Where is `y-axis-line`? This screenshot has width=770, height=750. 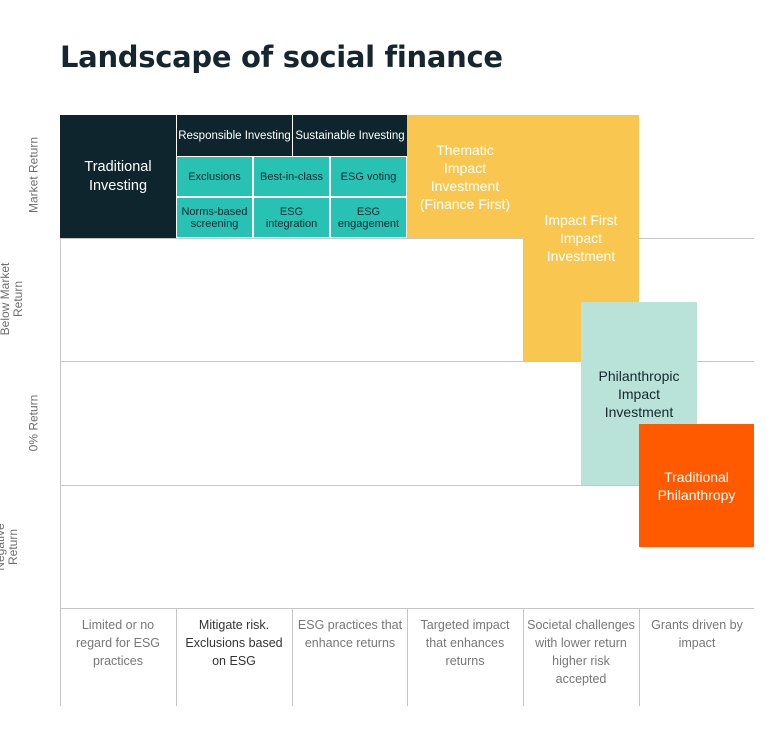
y-axis-line is located at coordinates (60, 361).